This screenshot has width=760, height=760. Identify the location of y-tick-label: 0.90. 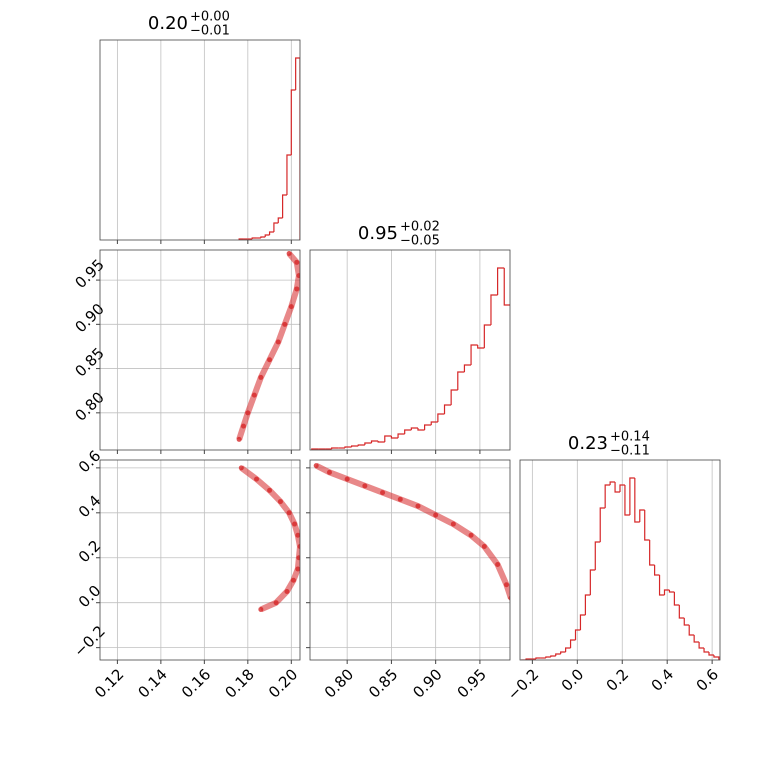
(89, 318).